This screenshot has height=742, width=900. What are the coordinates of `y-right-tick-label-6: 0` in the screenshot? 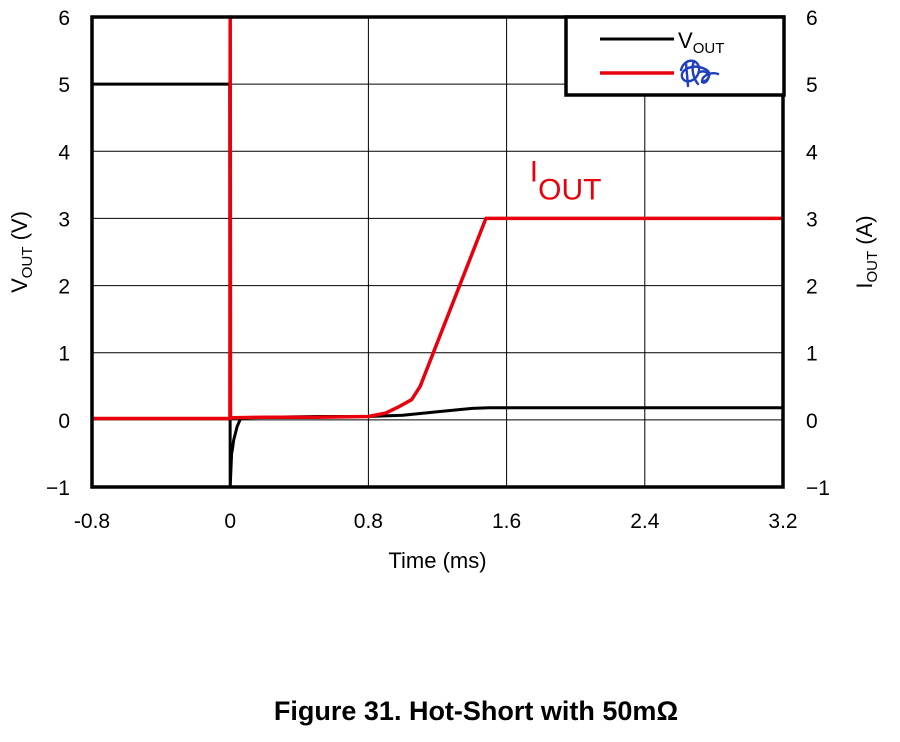 It's located at (812, 421).